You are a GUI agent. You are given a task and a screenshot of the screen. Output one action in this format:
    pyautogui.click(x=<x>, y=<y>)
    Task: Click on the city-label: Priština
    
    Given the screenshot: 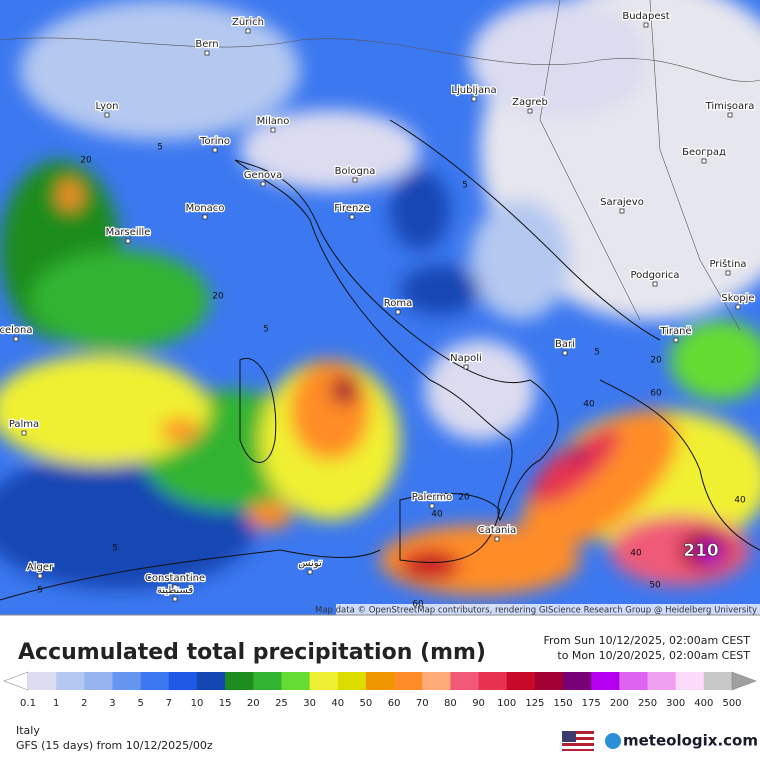 What is the action you would take?
    pyautogui.click(x=727, y=264)
    